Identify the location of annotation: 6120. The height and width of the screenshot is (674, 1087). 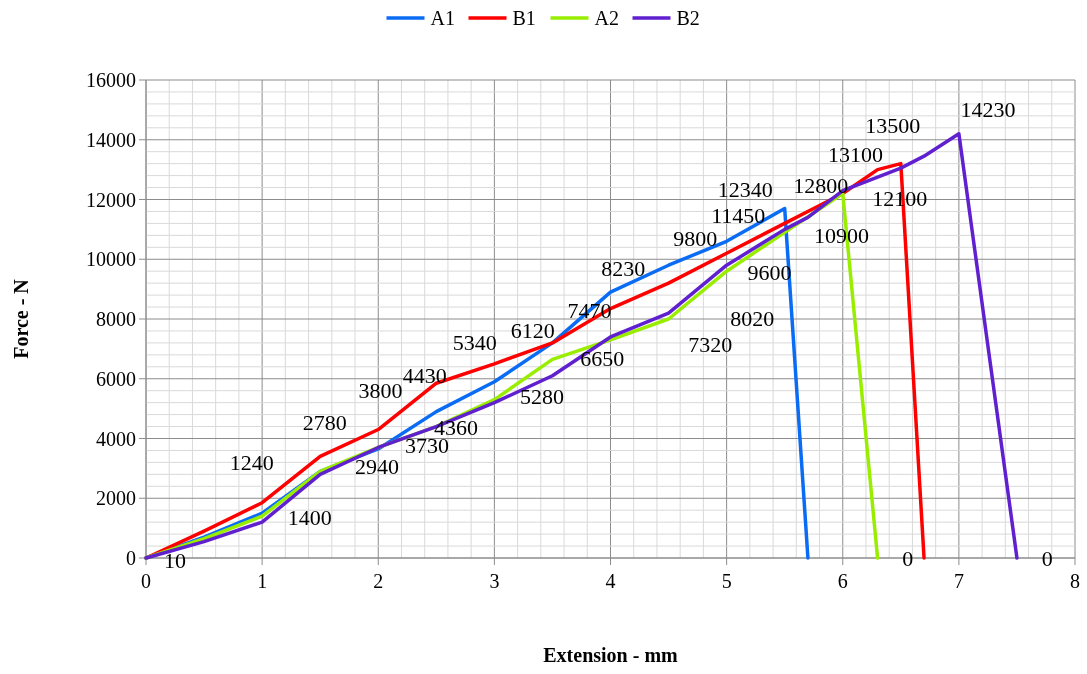
(532, 330).